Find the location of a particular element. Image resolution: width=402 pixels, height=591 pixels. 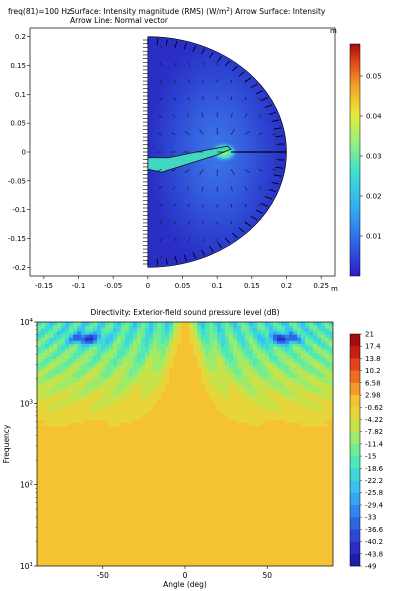

intensity-arrow is located at coordinates (260, 116).